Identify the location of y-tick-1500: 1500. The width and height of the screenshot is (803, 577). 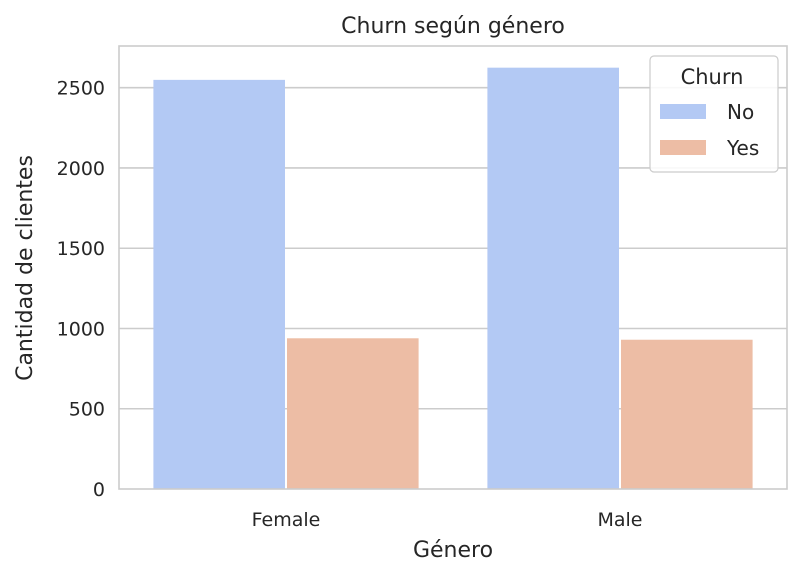
(81, 249).